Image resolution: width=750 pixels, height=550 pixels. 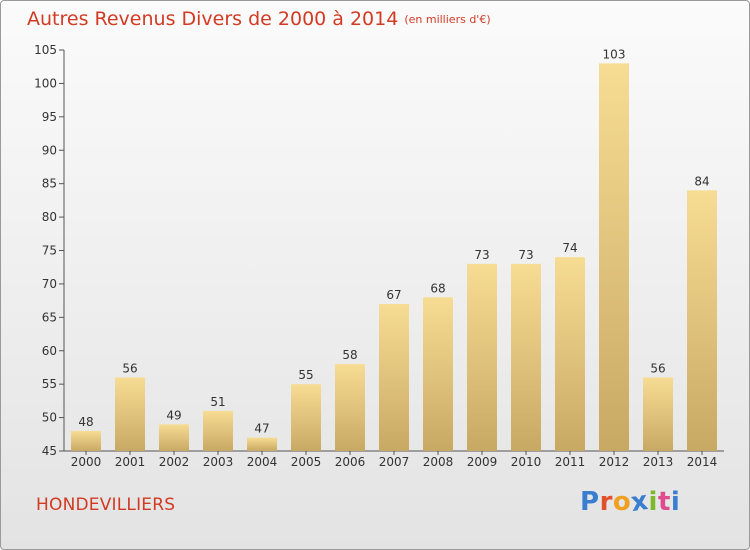 I want to click on y-tick-label: 80, so click(x=49, y=217).